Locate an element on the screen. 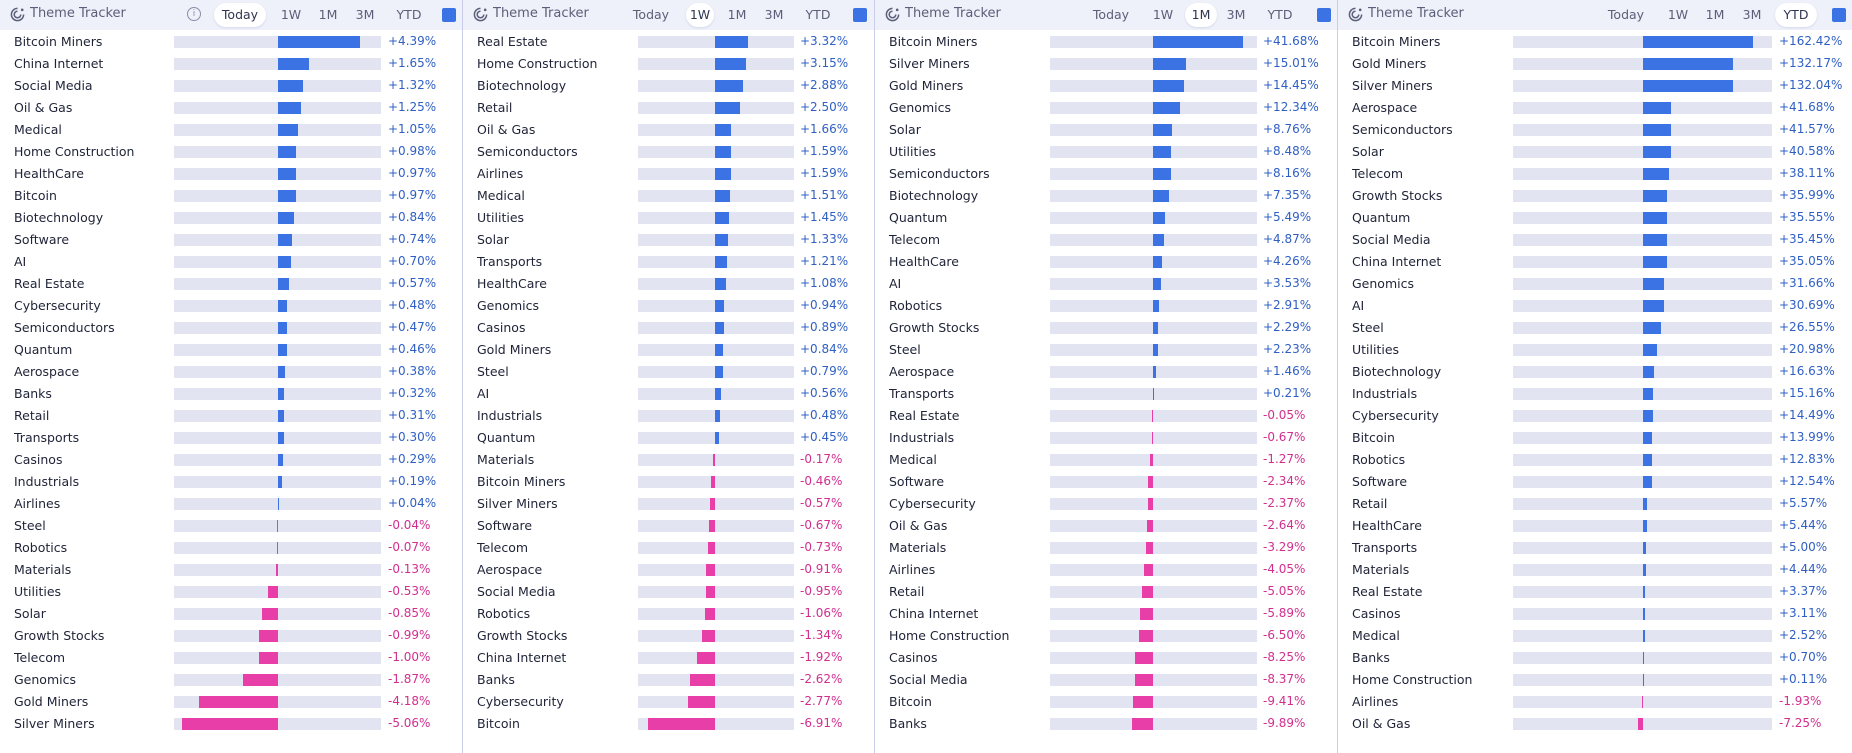 The image size is (1852, 753). theme-row: Cybersecurity +14.49% is located at coordinates (1595, 416).